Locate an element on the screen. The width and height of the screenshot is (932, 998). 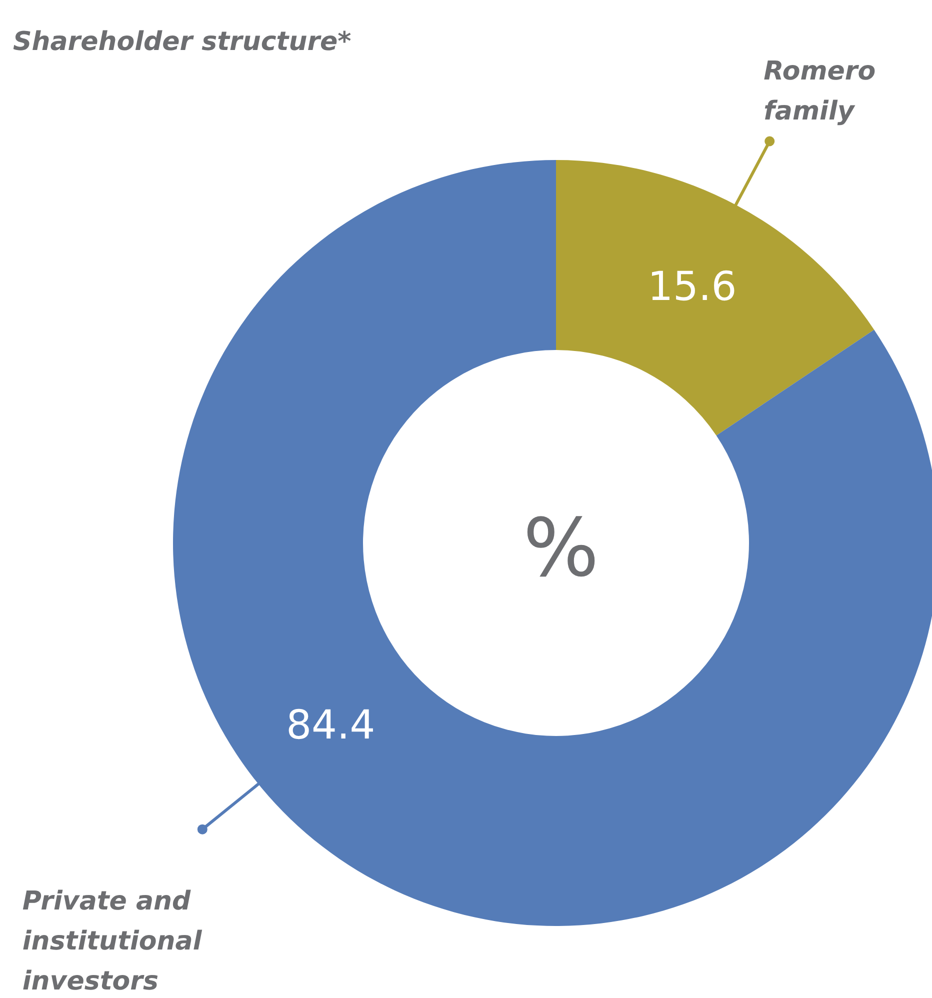
chart-title: Shareholder structure* is located at coordinates (182, 42).